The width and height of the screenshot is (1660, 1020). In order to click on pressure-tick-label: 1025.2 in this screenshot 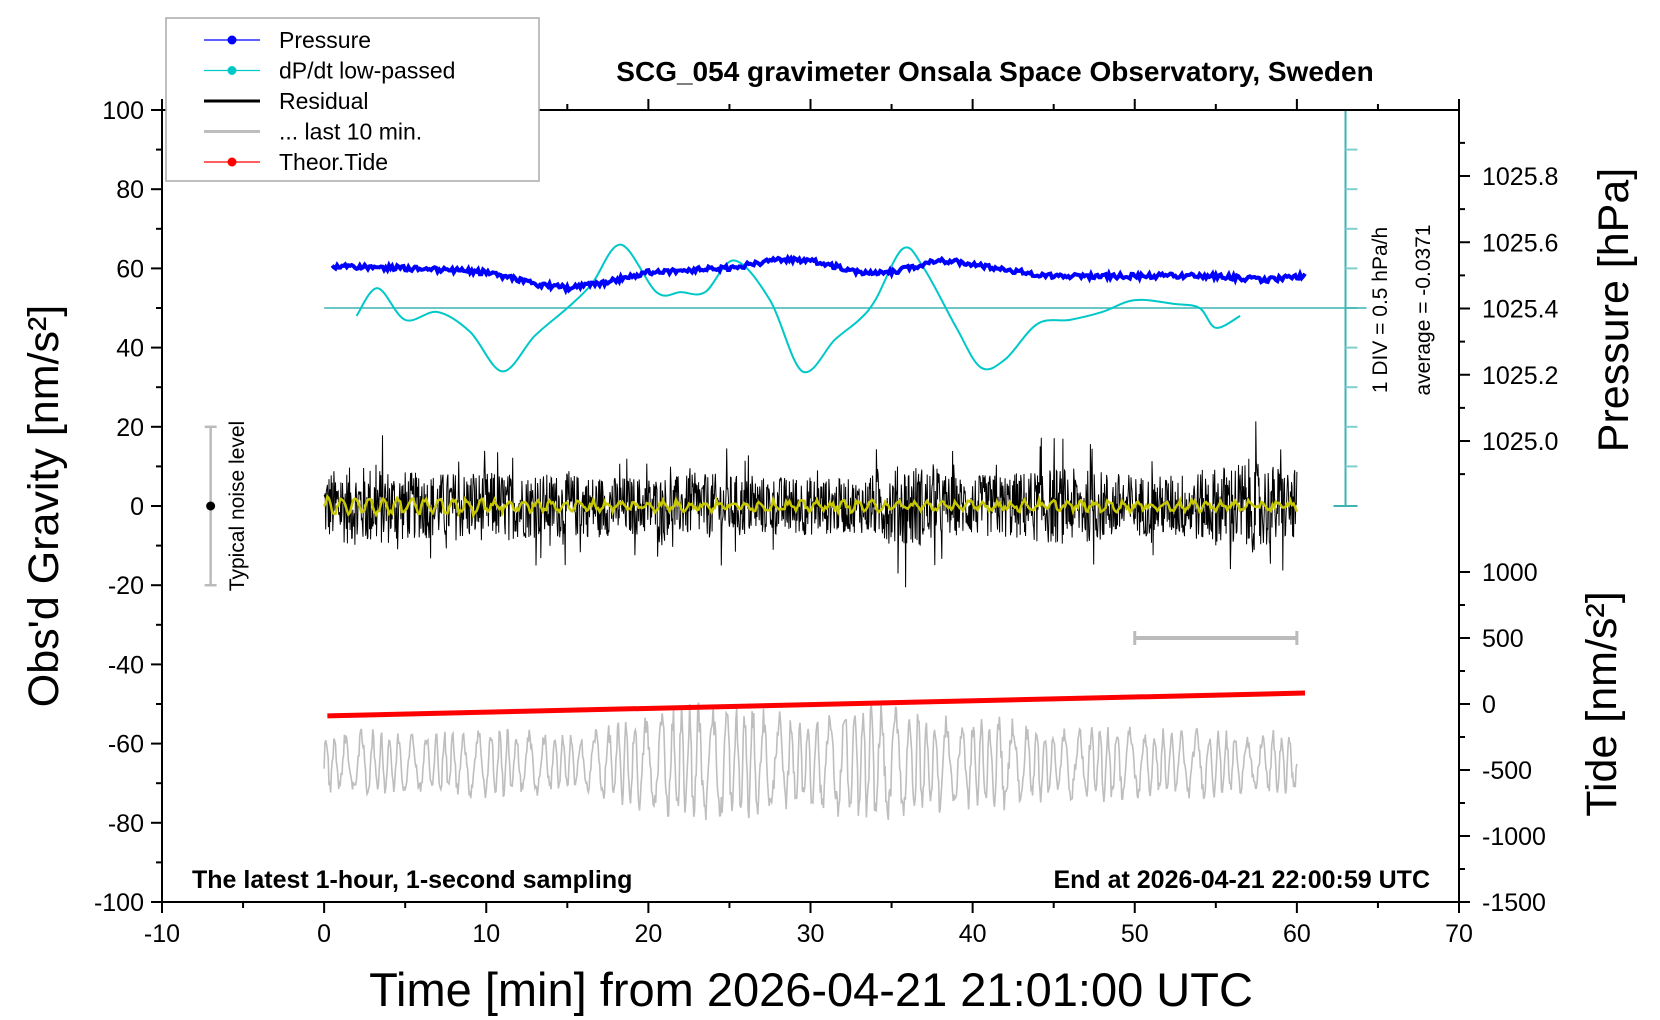, I will do `click(1520, 376)`.